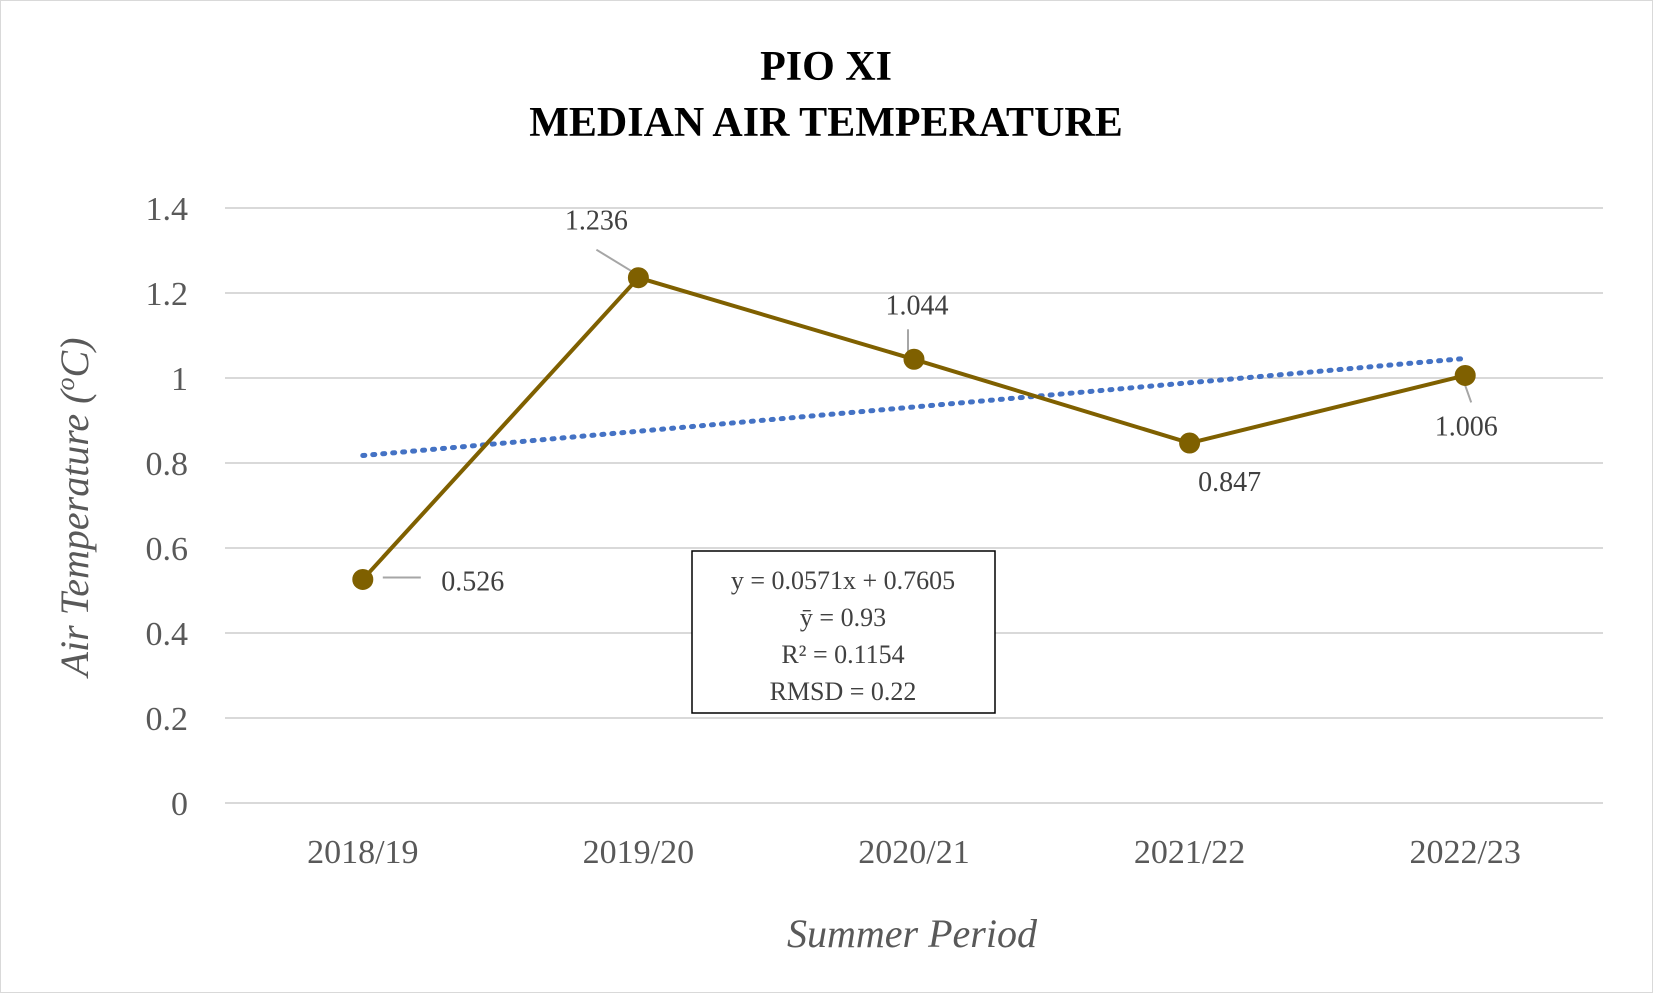 This screenshot has height=993, width=1653. Describe the element at coordinates (912, 933) in the screenshot. I see `x-axis-title: Summer Period` at that location.